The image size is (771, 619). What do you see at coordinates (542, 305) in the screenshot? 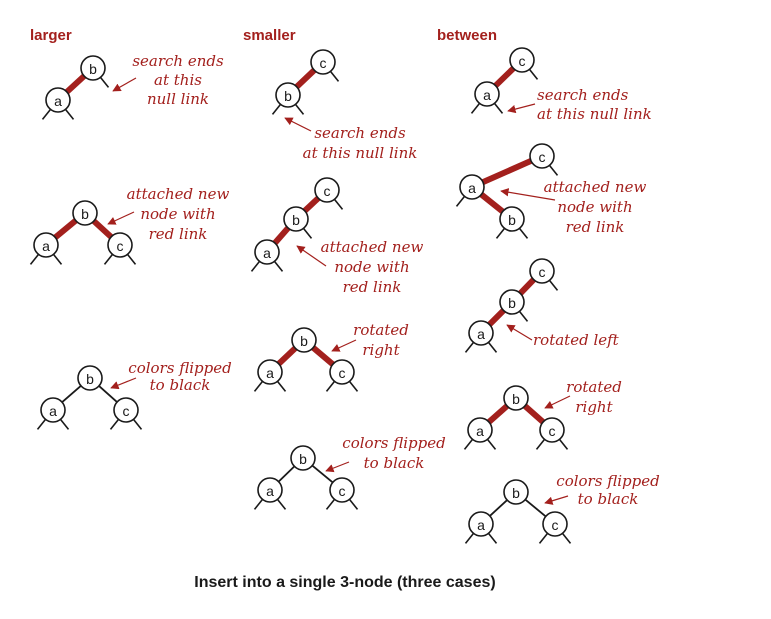
I see `diagram-between-3: c b a rotated left` at bounding box center [542, 305].